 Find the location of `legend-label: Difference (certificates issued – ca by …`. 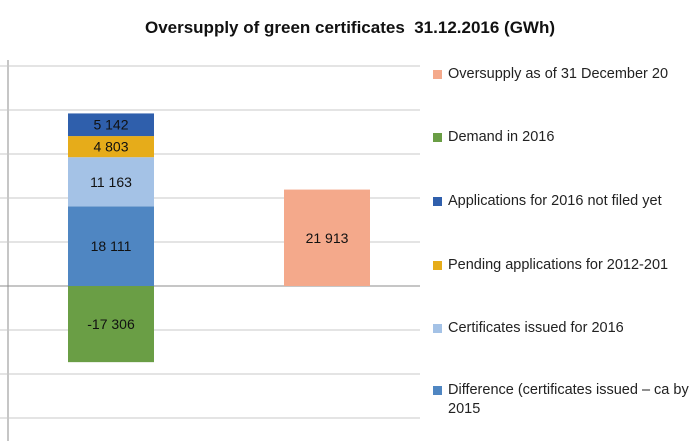

legend-label: Difference (certificates issued – ca by … is located at coordinates (568, 399).